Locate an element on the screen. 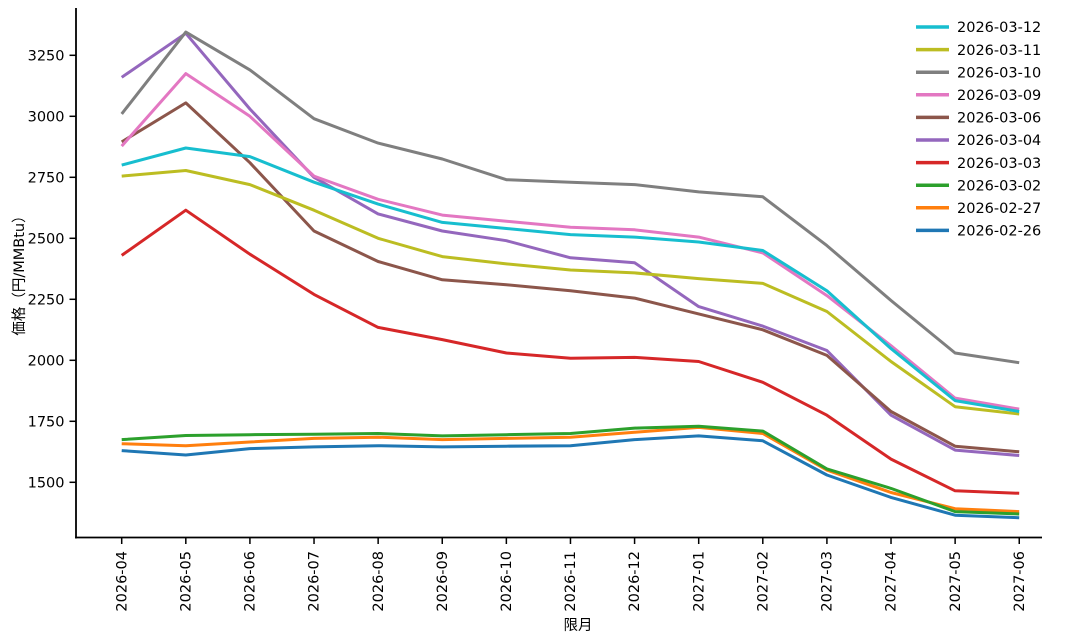 Image resolution: width=1083 pixels, height=640 pixels. y-tick-label: 2000 is located at coordinates (46, 361).